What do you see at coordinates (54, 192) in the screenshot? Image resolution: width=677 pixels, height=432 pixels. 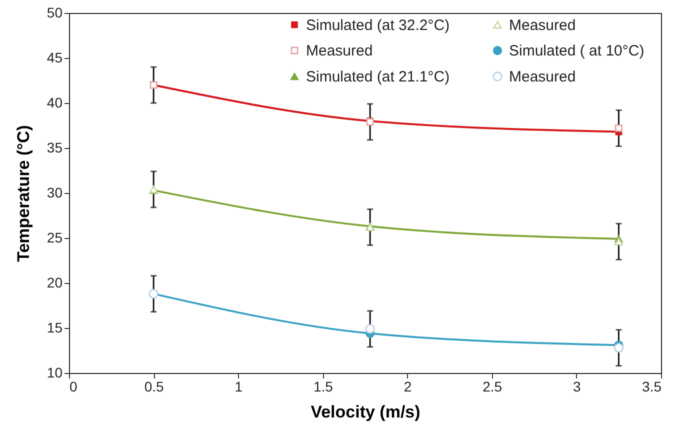 I see `y-tick-label: 30` at bounding box center [54, 192].